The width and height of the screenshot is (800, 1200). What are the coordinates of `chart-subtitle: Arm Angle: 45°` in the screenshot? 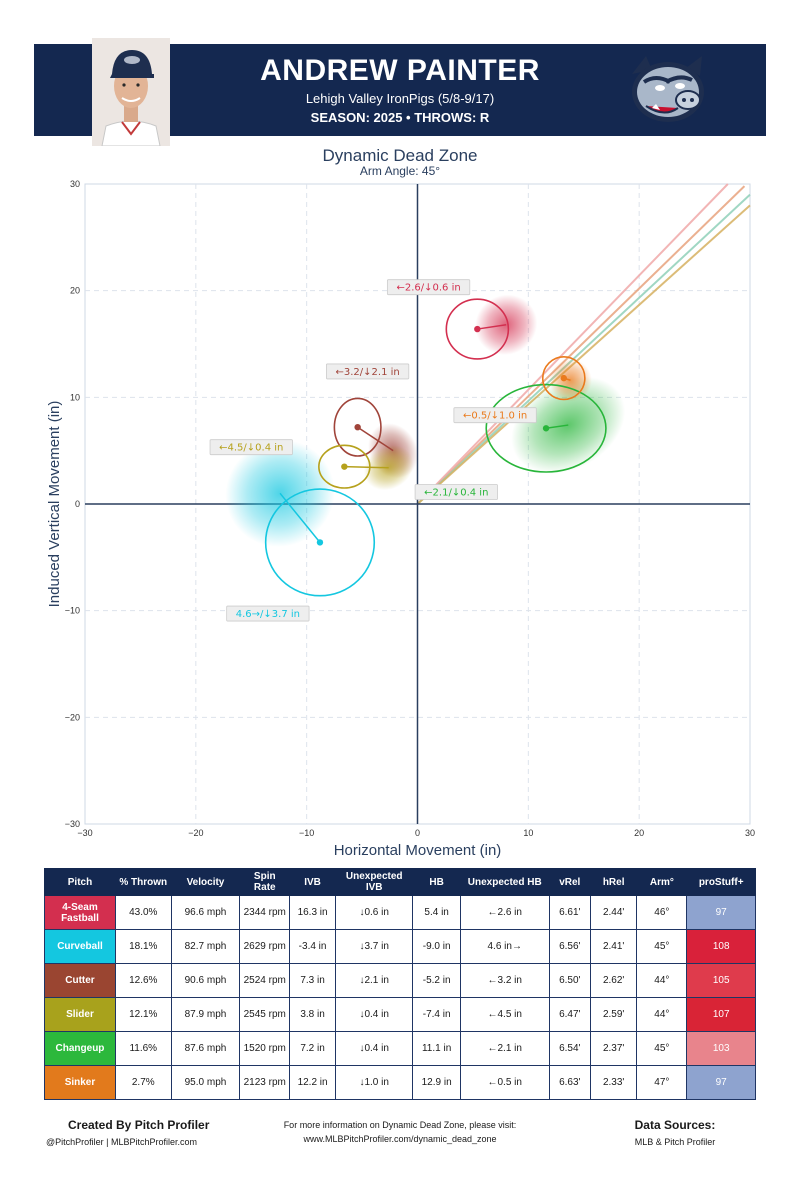 It's located at (400, 171).